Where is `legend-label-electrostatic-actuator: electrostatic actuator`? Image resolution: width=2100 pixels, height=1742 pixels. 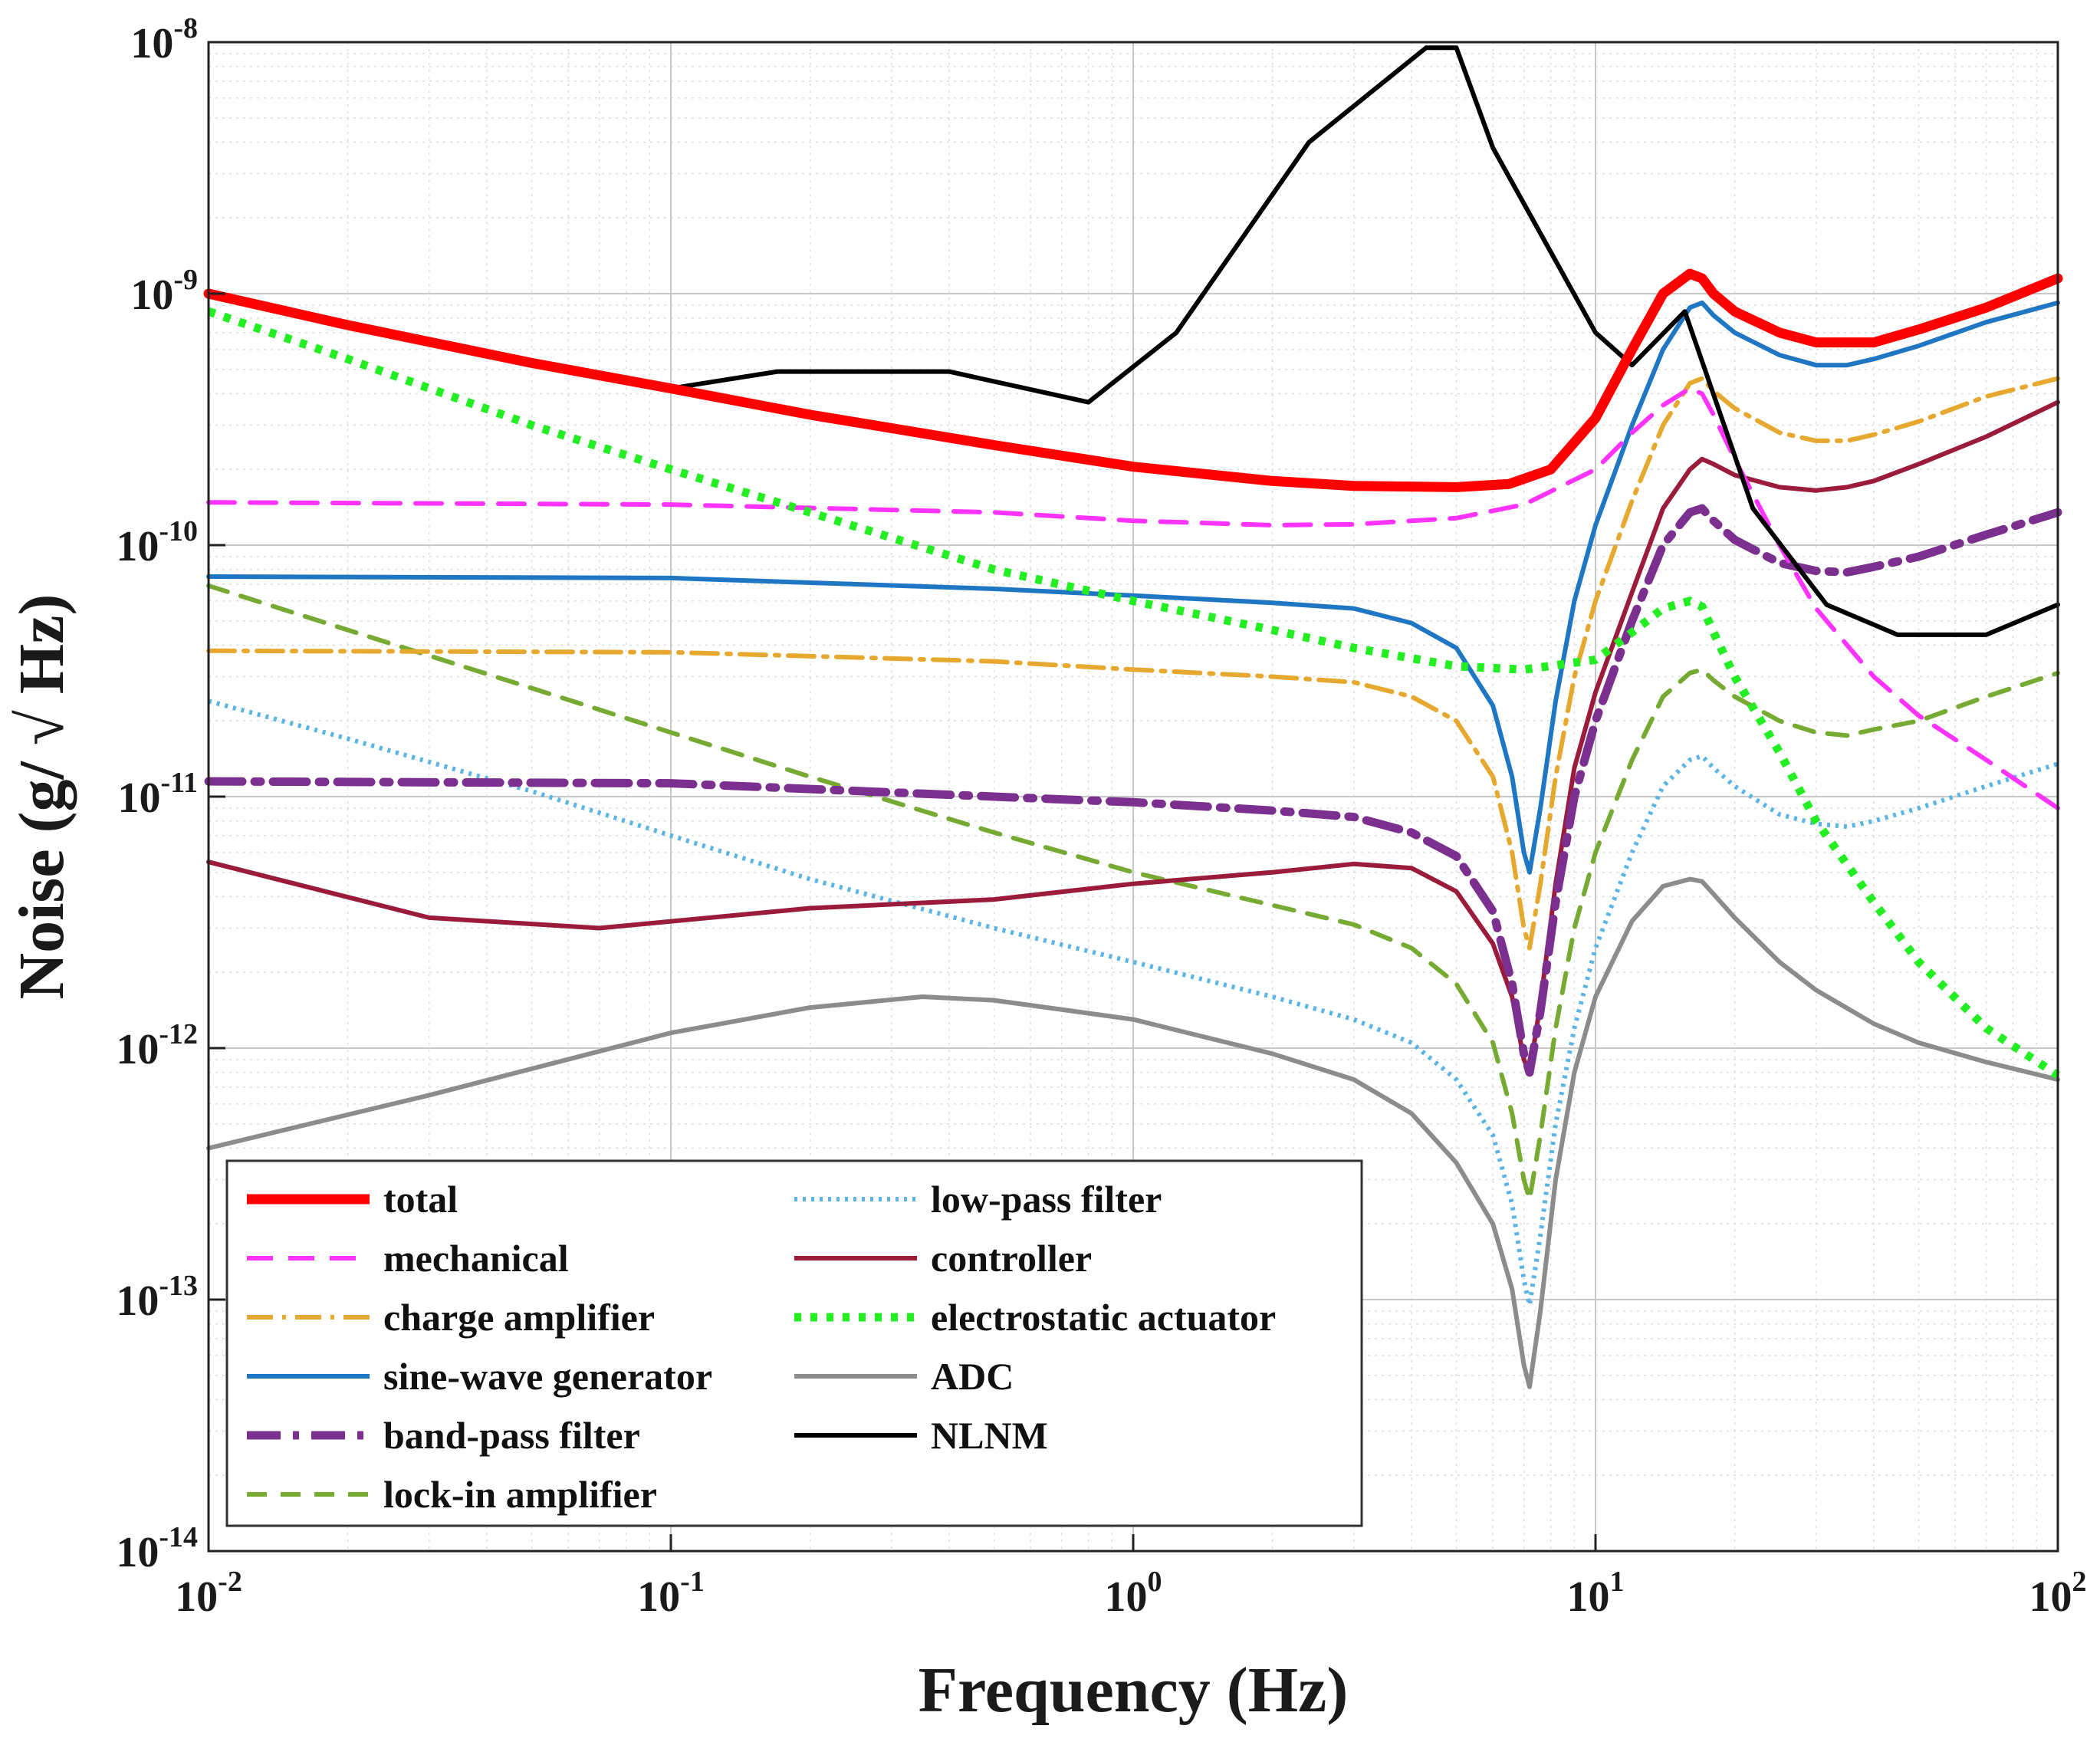
legend-label-electrostatic-actuator: electrostatic actuator is located at coordinates (1103, 1317).